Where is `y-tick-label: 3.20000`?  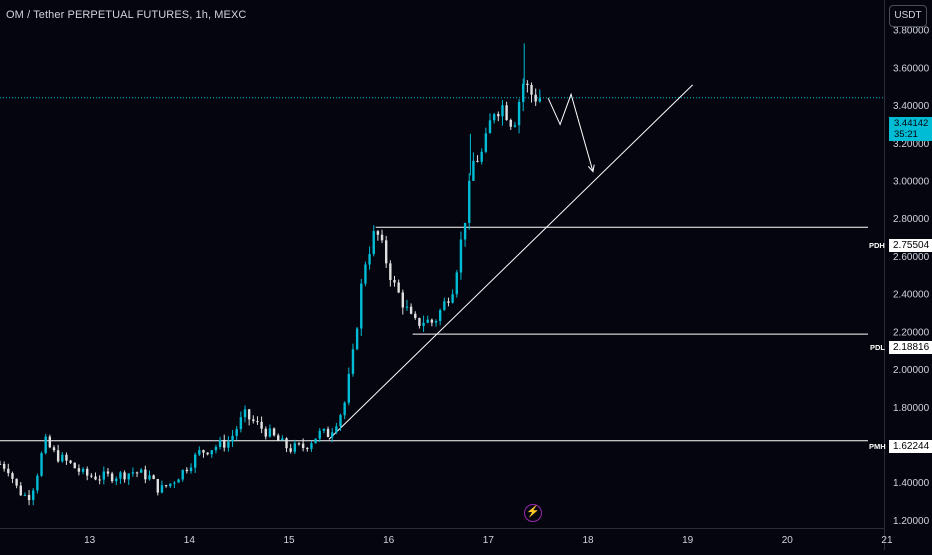 y-tick-label: 3.20000 is located at coordinates (911, 144).